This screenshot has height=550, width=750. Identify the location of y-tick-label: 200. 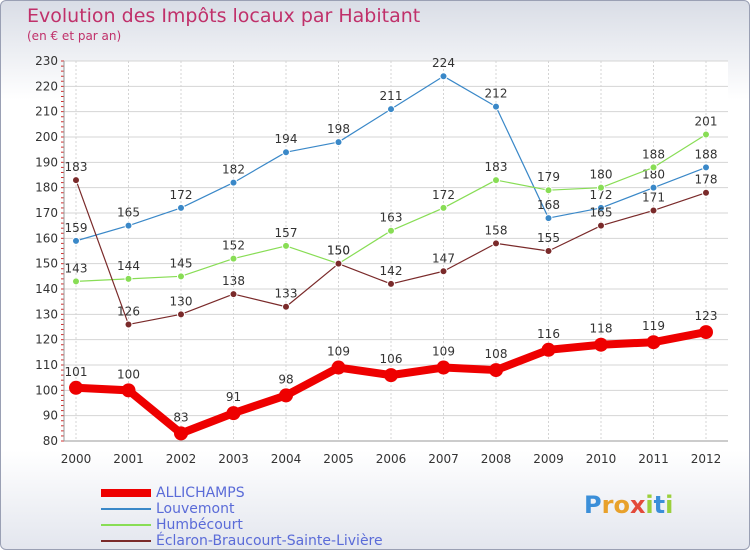
(46, 137).